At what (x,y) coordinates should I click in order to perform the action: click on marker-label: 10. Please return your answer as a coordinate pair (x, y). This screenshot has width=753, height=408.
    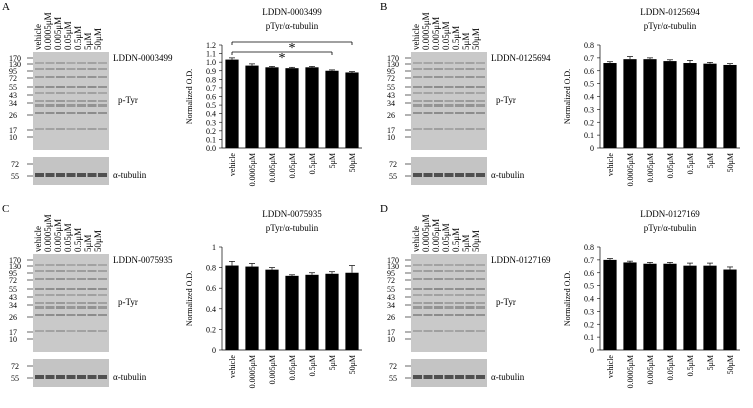
    Looking at the image, I should click on (391, 137).